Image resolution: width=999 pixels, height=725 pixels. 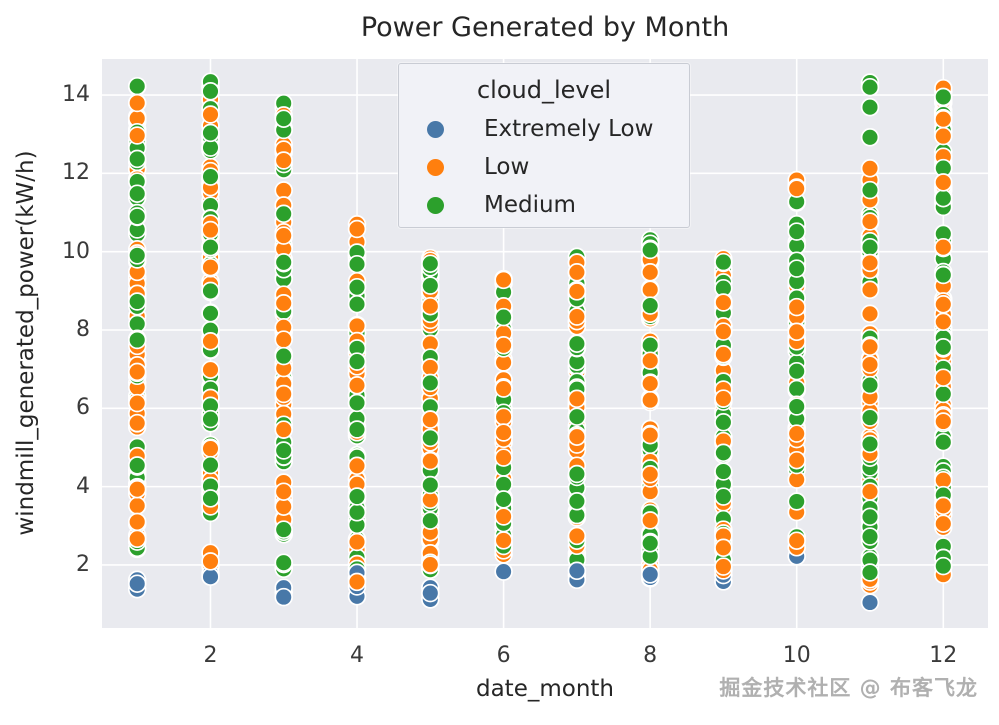 What do you see at coordinates (76, 251) in the screenshot?
I see `y-tick-label: 10` at bounding box center [76, 251].